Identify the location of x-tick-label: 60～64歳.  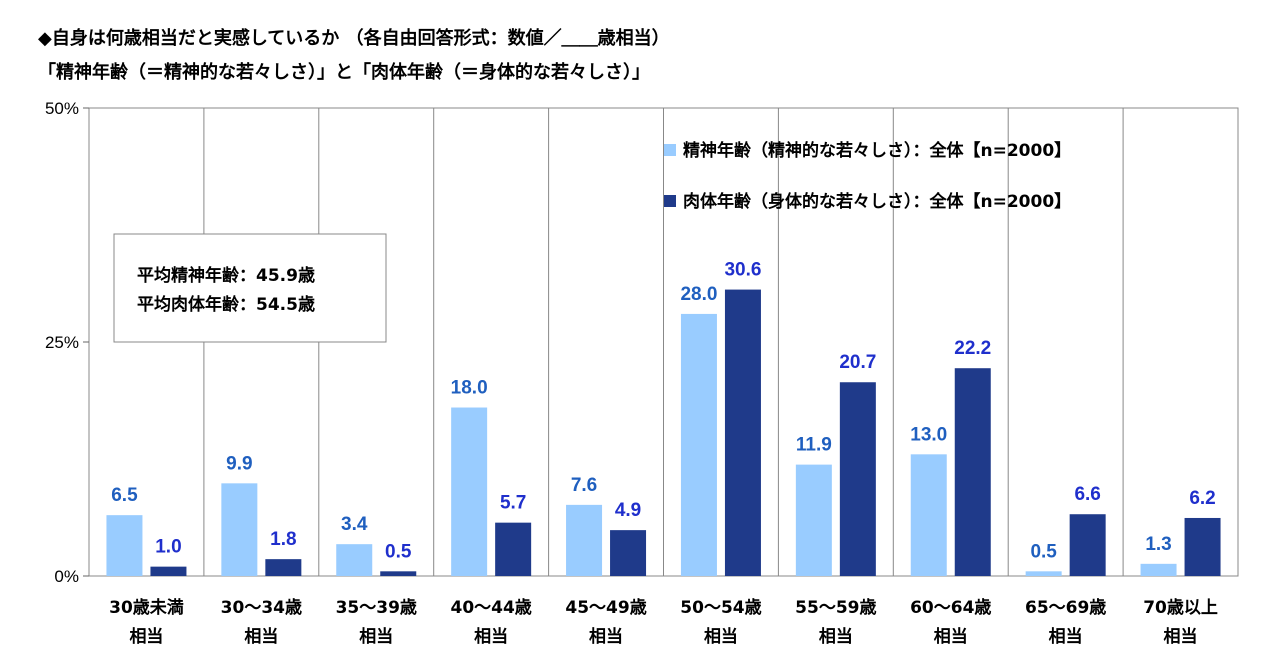
(950, 607).